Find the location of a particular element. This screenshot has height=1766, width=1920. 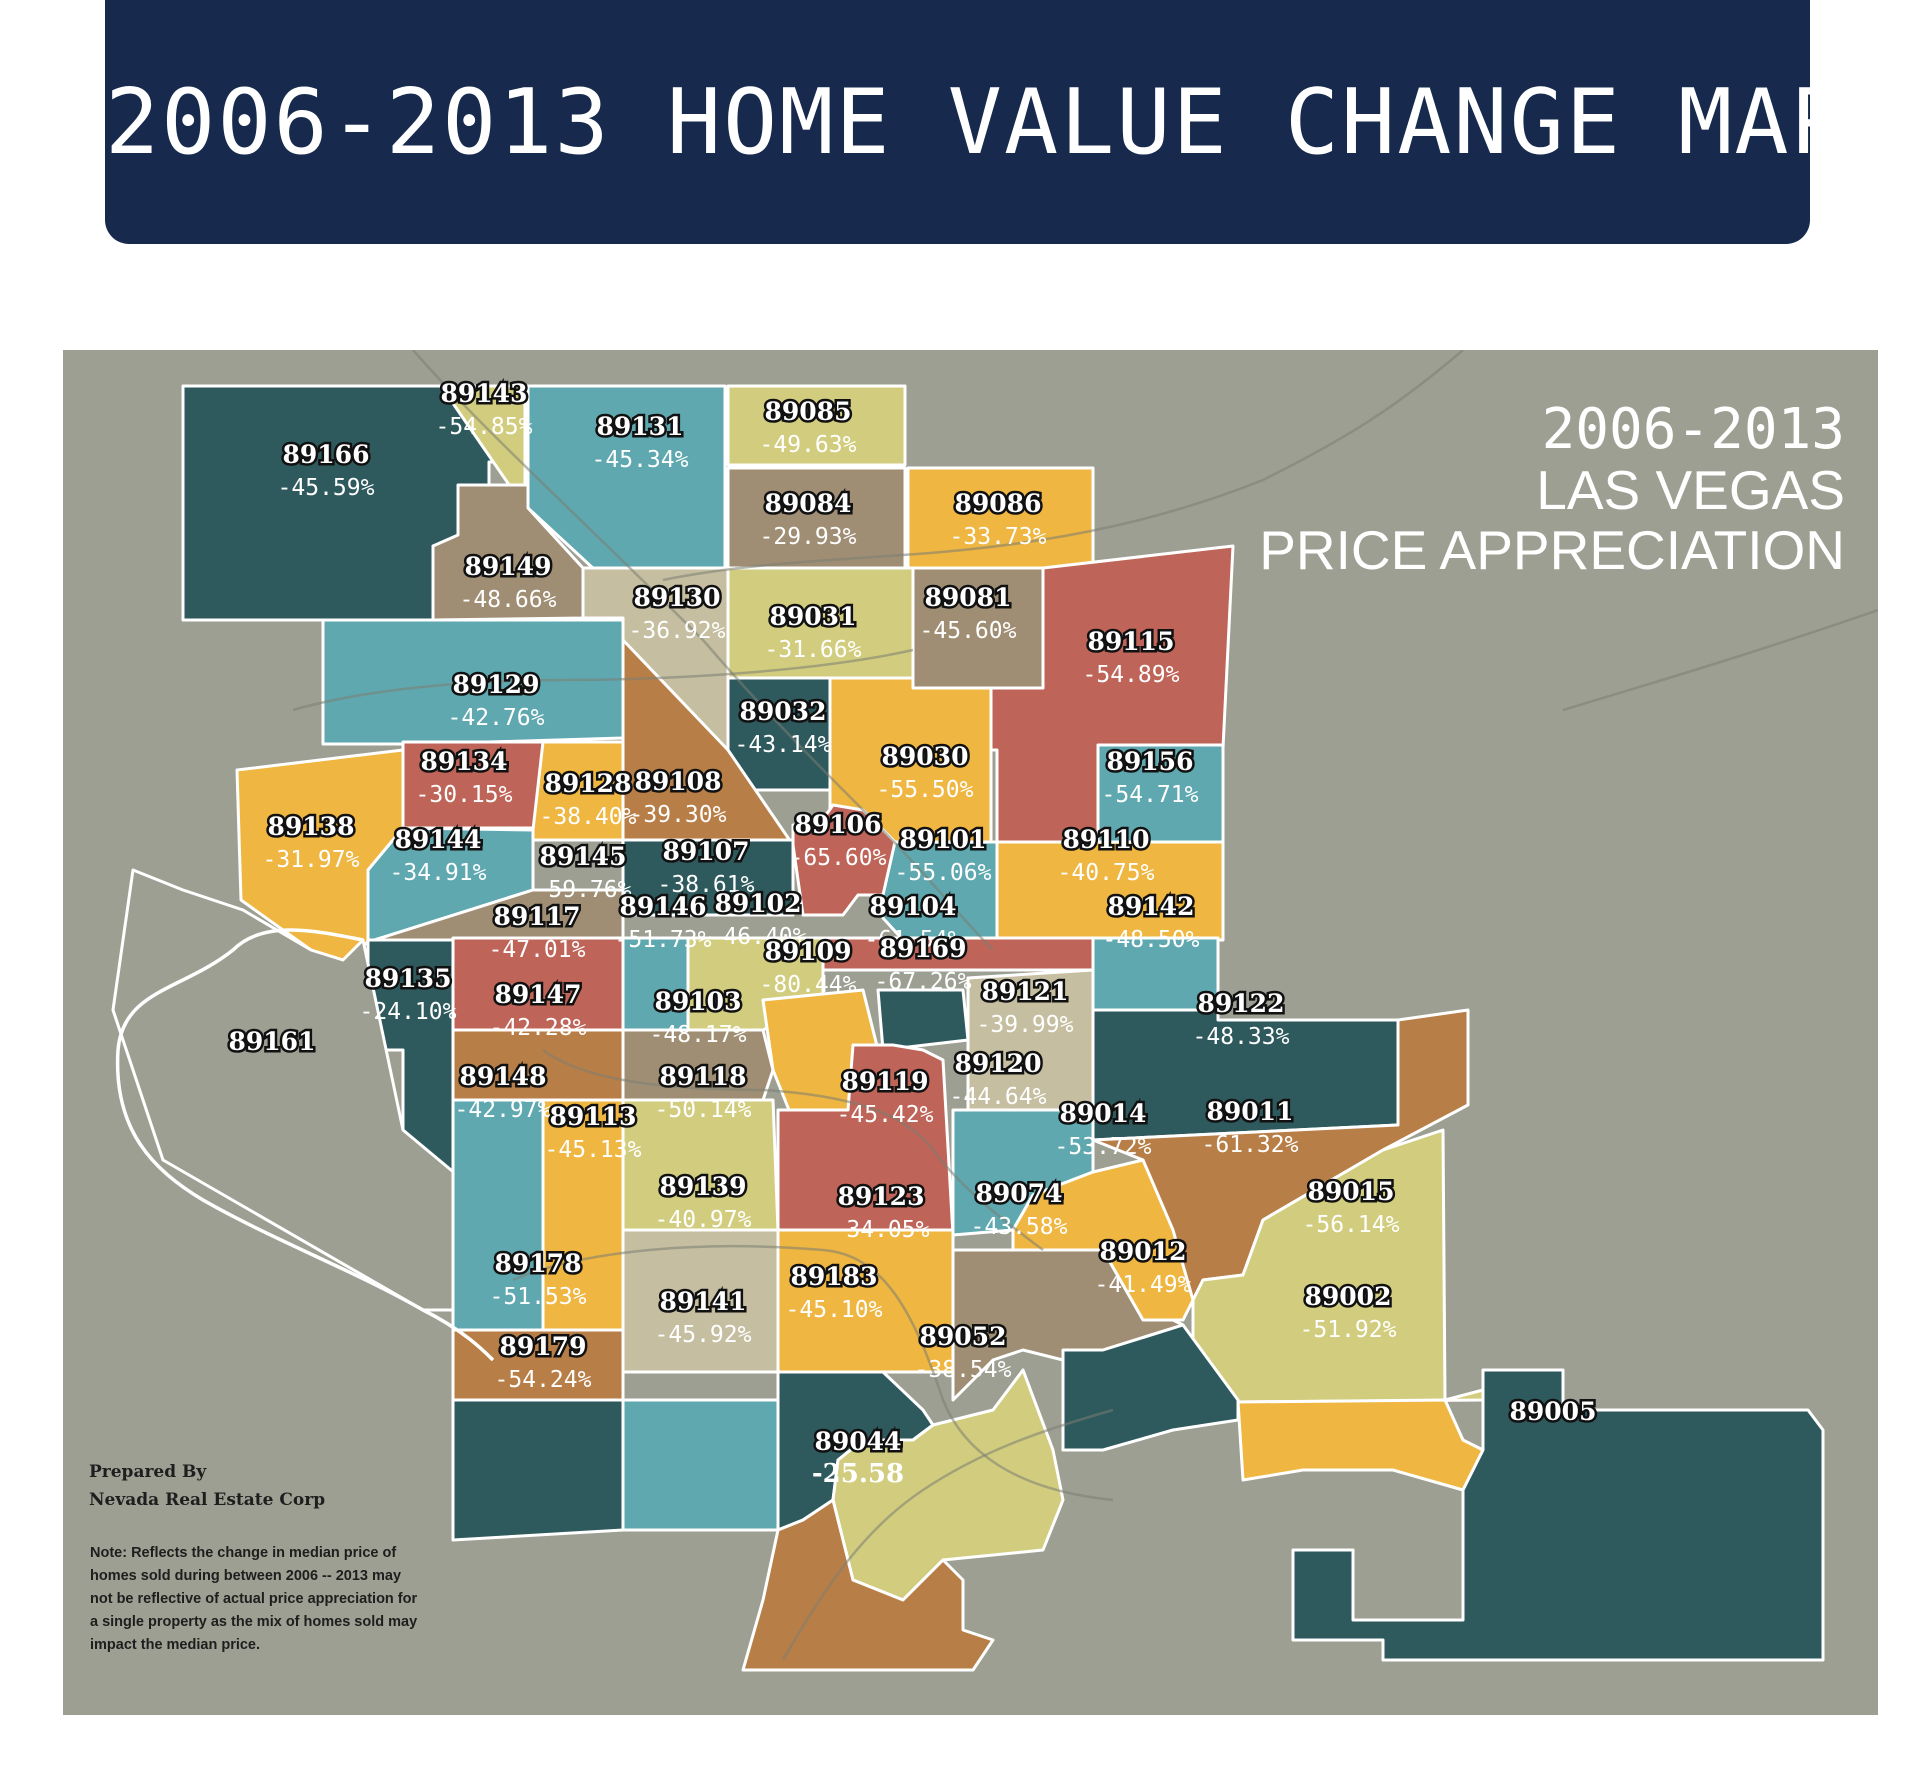

zip-label-89145: 89145 is located at coordinates (583, 856).